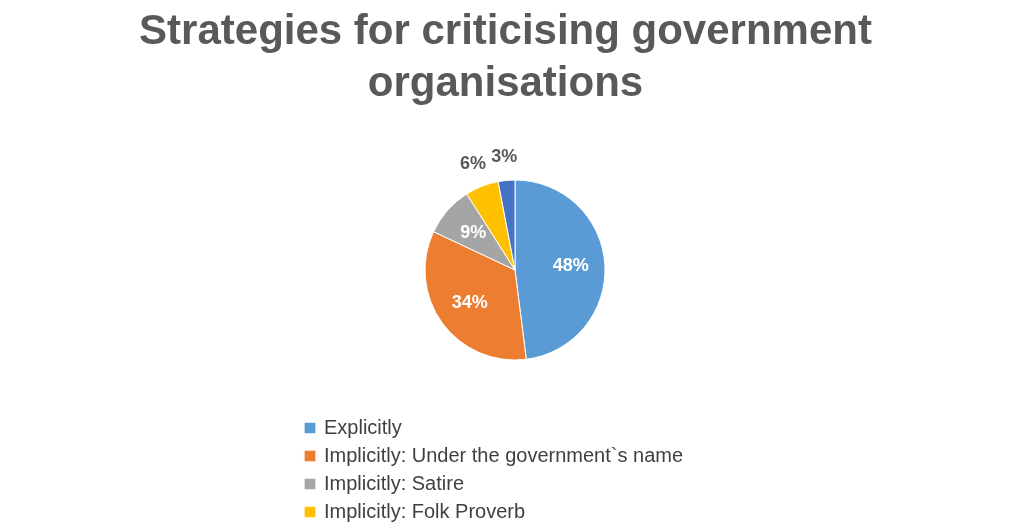 The width and height of the screenshot is (1011, 529). Describe the element at coordinates (505, 55) in the screenshot. I see `chart-title: Strategies for criticising government organisations` at that location.